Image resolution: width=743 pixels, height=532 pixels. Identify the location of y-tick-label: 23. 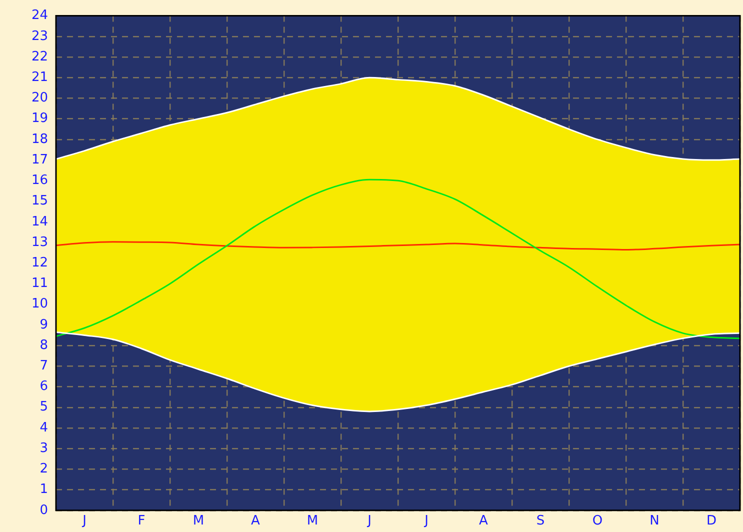
(39, 36).